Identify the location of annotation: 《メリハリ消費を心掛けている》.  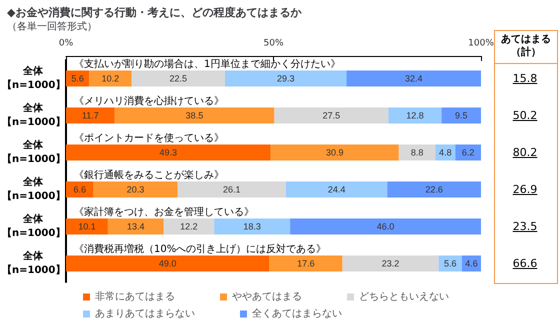
(149, 101).